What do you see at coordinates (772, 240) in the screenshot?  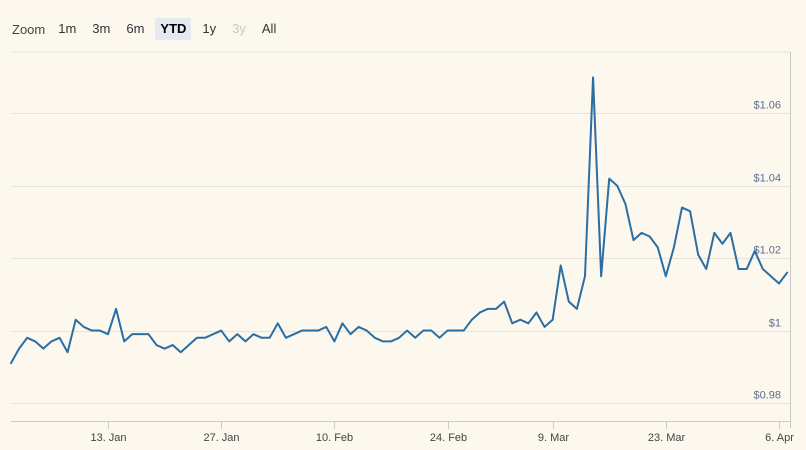 I see `y-axis: $0.98 $1 $1.02 $1.04 $1.06` at bounding box center [772, 240].